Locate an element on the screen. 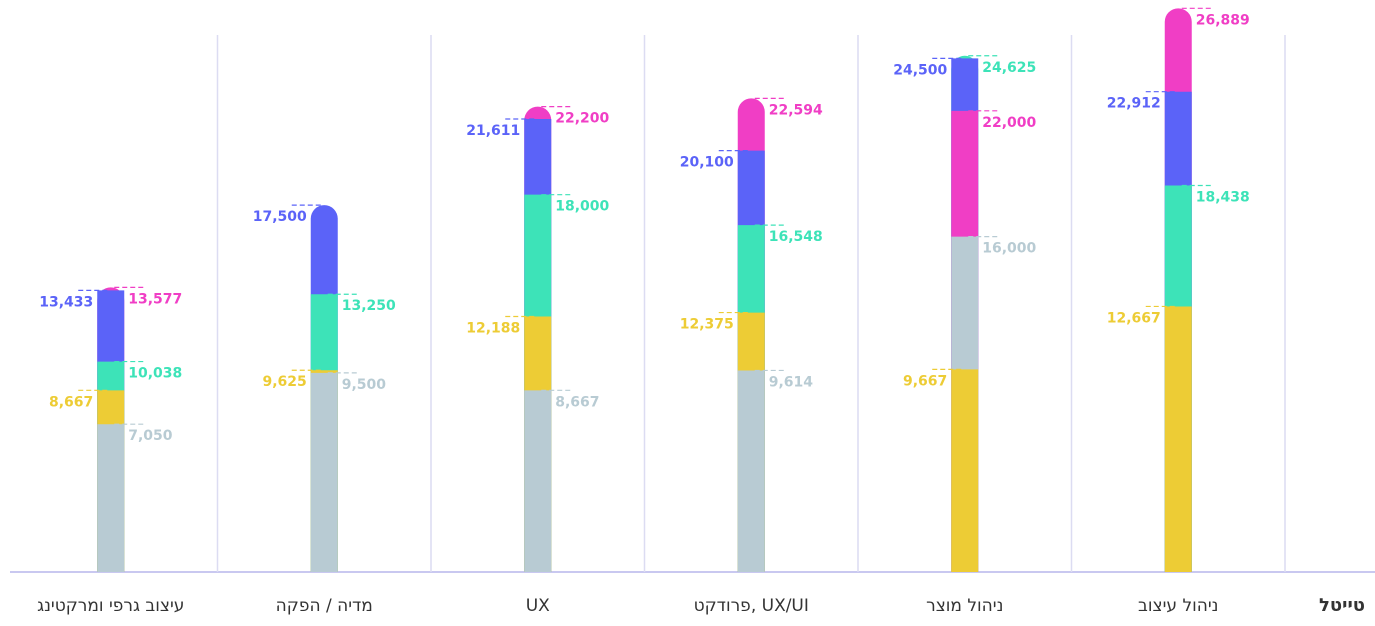  value-label: 18,000 is located at coordinates (582, 207).